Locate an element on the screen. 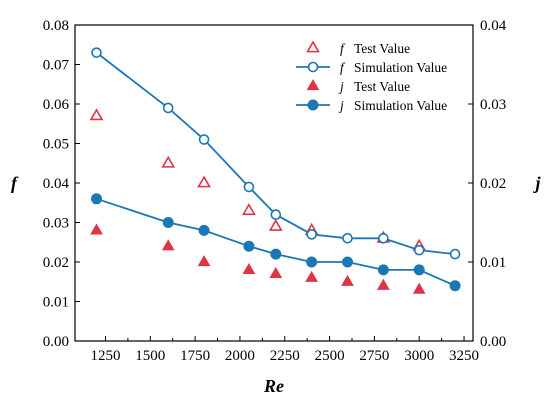 This screenshot has width=550, height=405. y-left-tick-label: 0.08 is located at coordinates (56, 26).